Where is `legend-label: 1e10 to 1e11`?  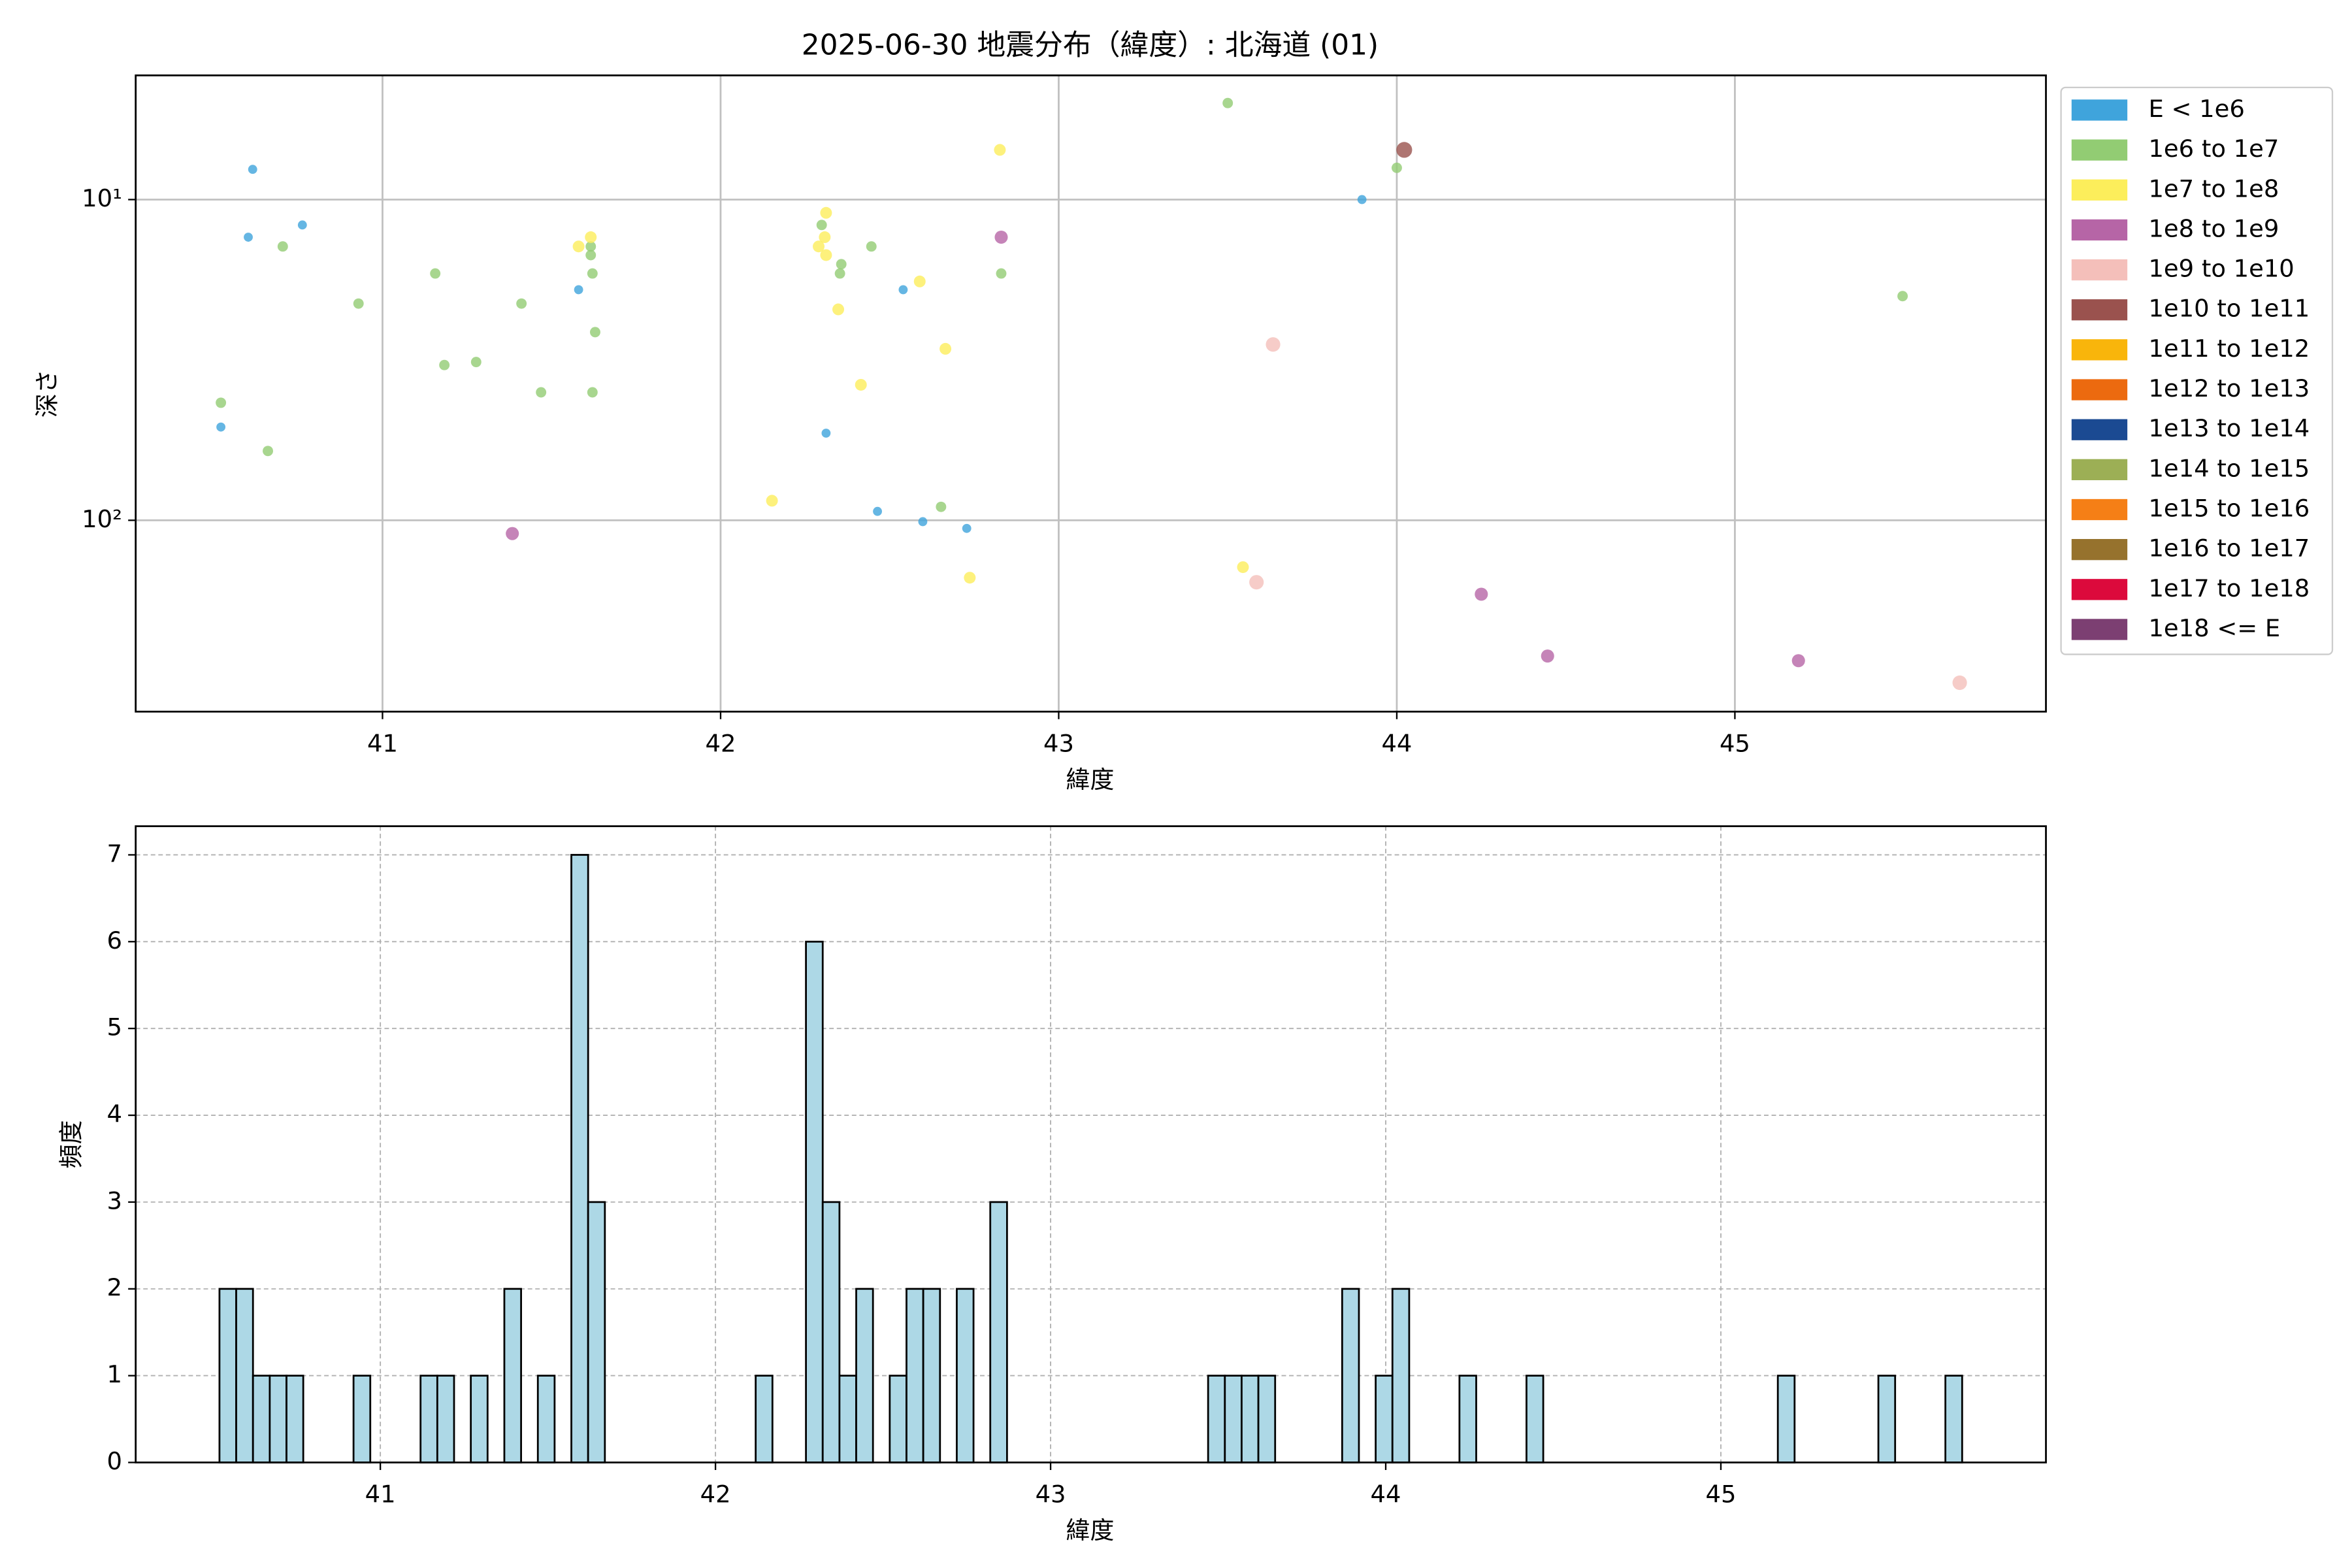 legend-label: 1e10 to 1e11 is located at coordinates (2229, 309).